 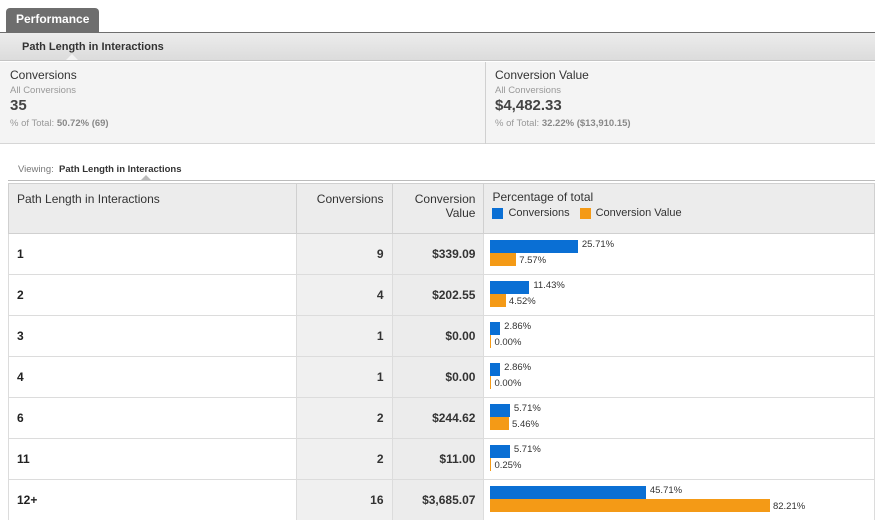 I want to click on cell-percentage-bars: 45.71% 82.21%, so click(x=679, y=499).